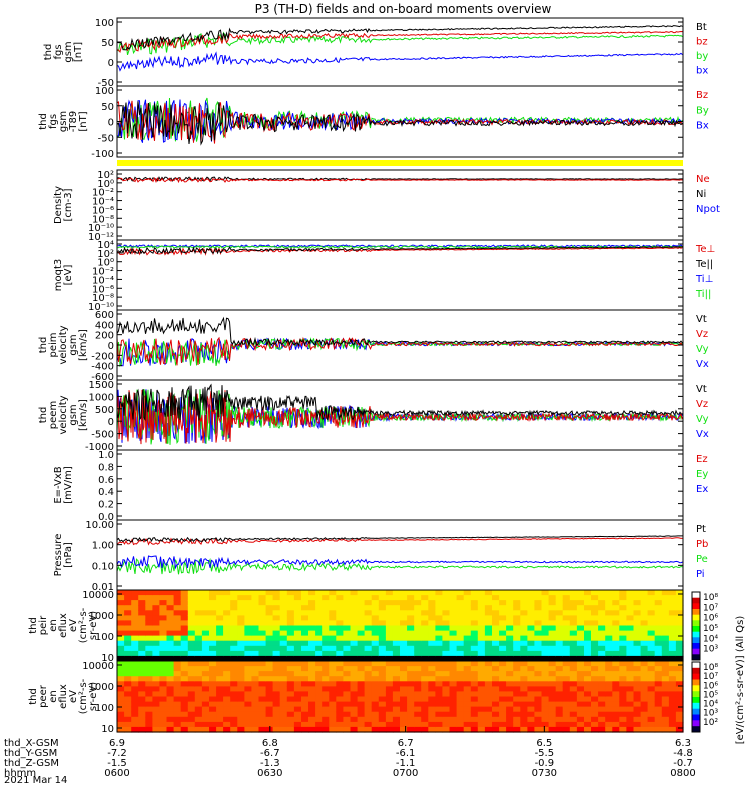 The width and height of the screenshot is (750, 800). I want to click on y-label-line: [nPa], so click(68, 555).